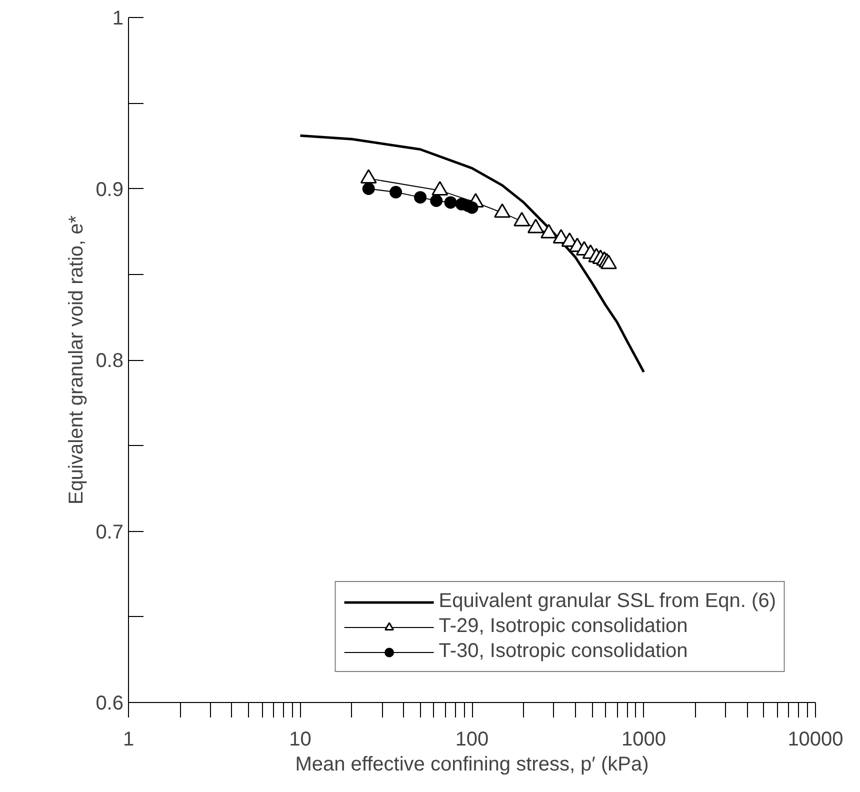  Describe the element at coordinates (77, 360) in the screenshot. I see `y-axis-title: Equivalent granular void ratio, e*` at that location.